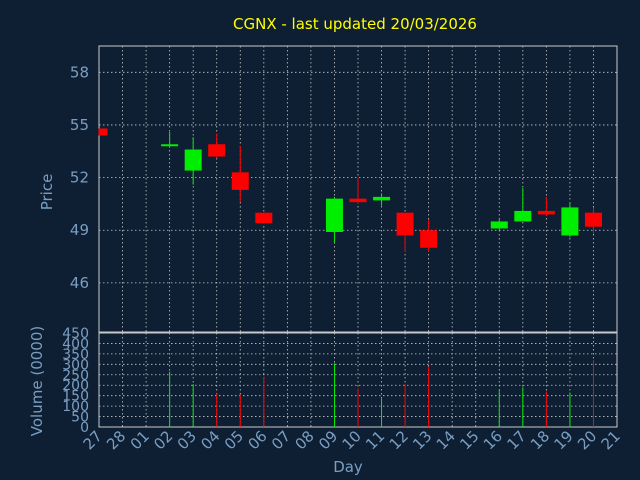 Image resolution: width=640 pixels, height=480 pixels. What do you see at coordinates (79, 178) in the screenshot?
I see `price-tick-label: 52` at bounding box center [79, 178].